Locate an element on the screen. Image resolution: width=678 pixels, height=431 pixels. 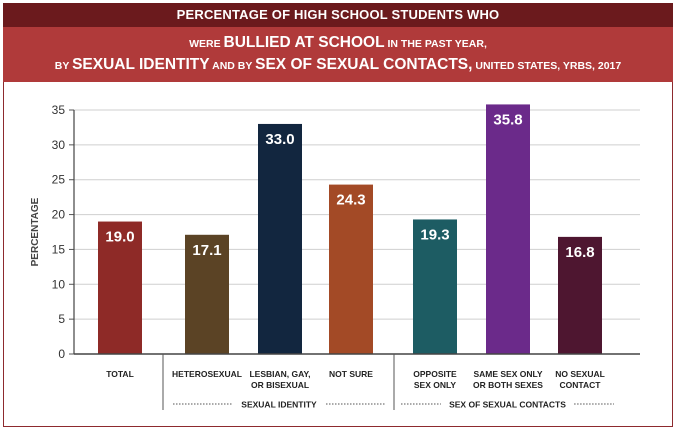
title-line-2-part-2: IN THE PAST YEAR, is located at coordinates (435, 44).